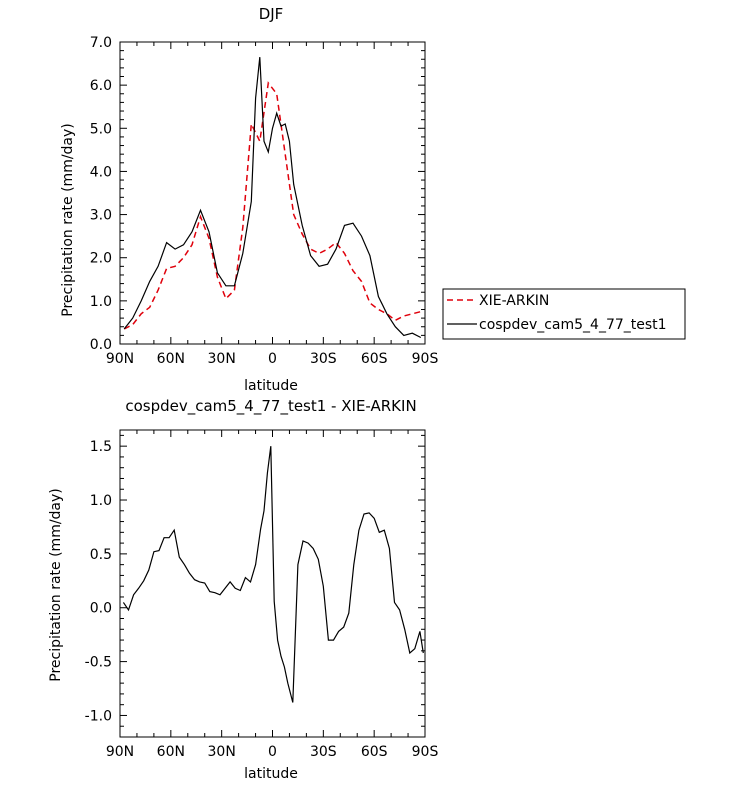  Describe the element at coordinates (101, 609) in the screenshot. I see `bottom-y-tick-label: 0.0` at that location.